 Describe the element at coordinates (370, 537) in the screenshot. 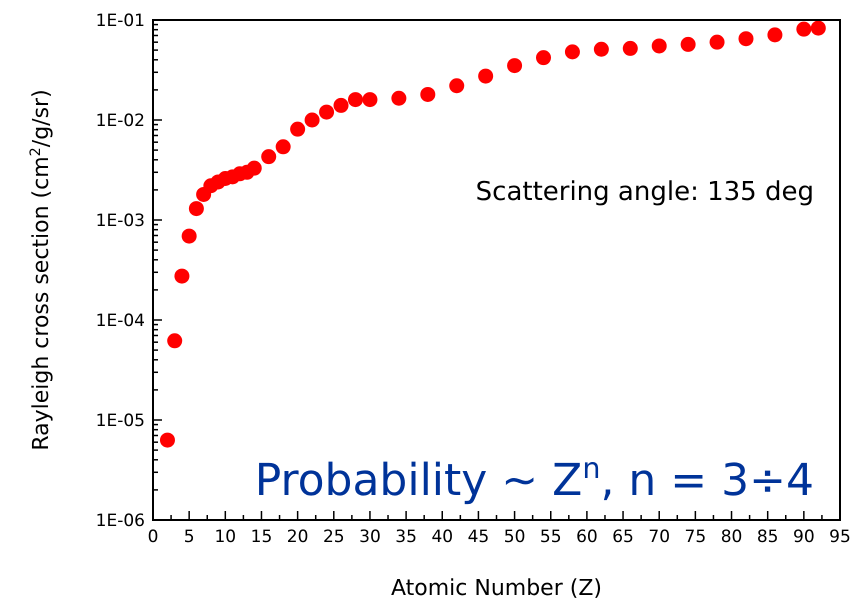

I see `x-tick-label: 30` at that location.